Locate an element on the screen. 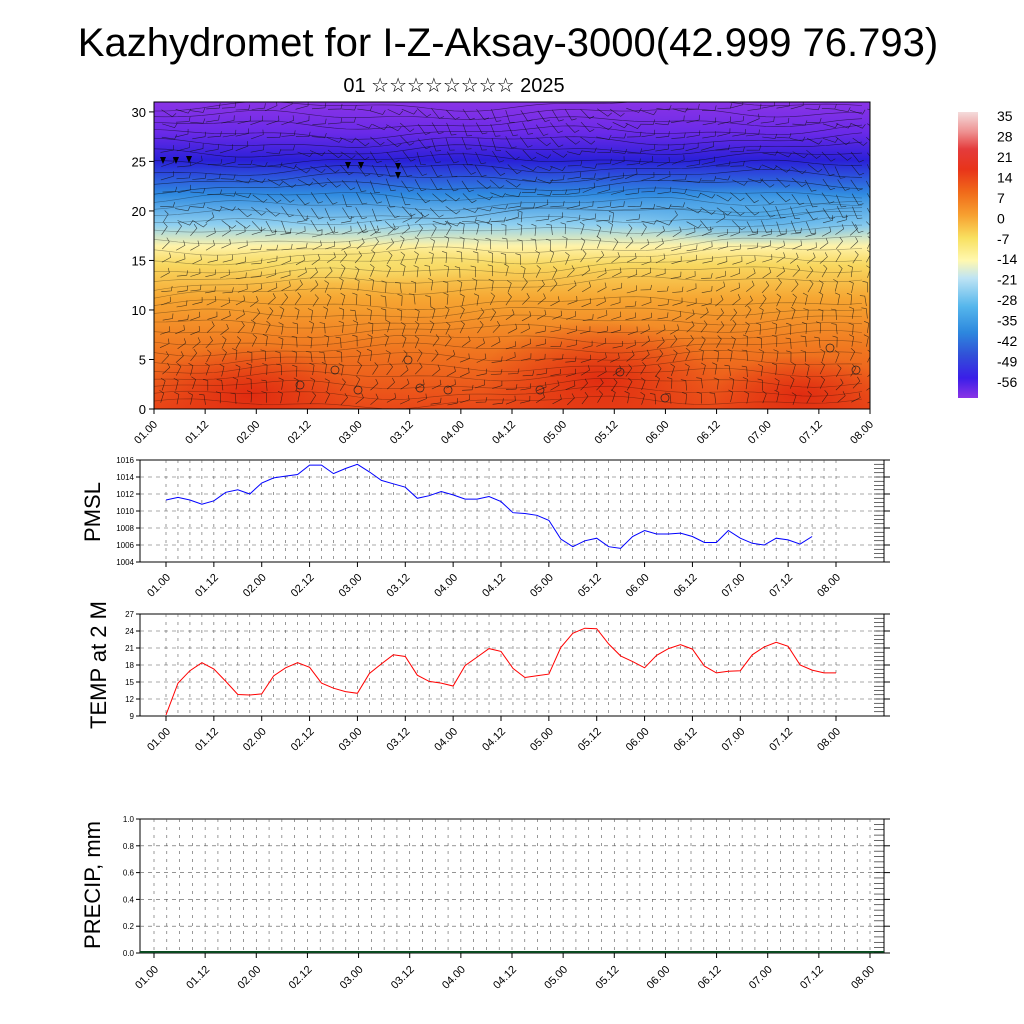 This screenshot has width=1024, height=1024. pmsl-xtick-label: 03.00 is located at coordinates (351, 586).